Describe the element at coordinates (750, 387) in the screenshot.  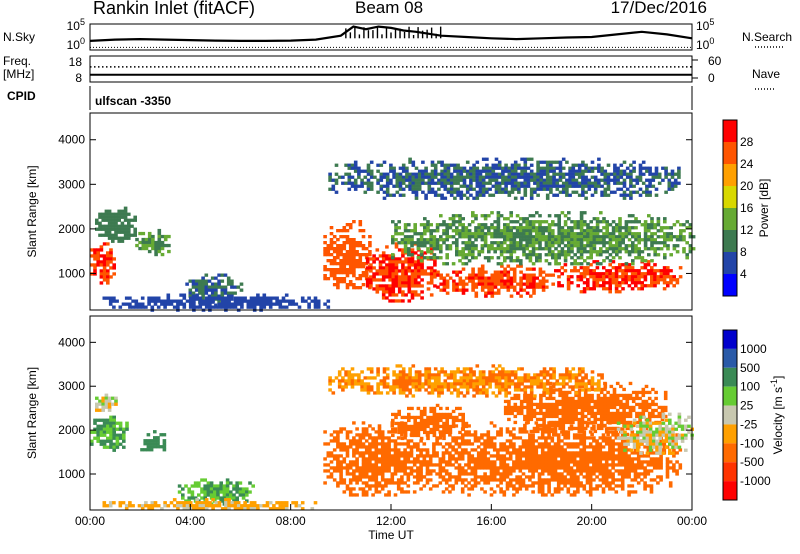
I see `velocity-colorbar-tick-2: 100` at that location.